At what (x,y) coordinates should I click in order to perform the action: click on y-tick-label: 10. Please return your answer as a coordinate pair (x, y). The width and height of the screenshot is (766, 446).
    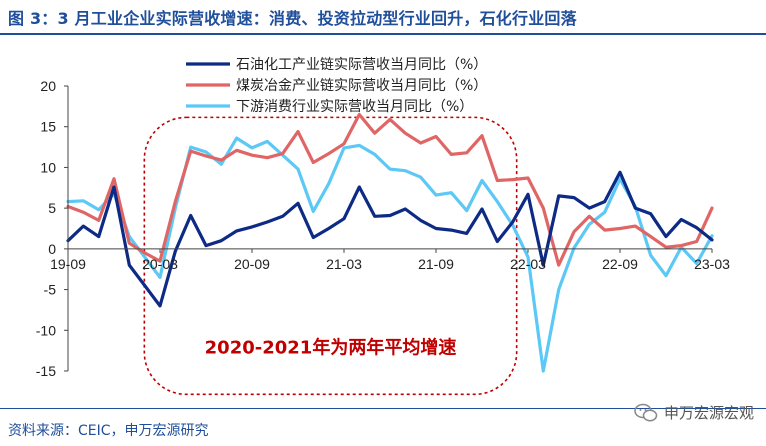
    Looking at the image, I should click on (48, 167).